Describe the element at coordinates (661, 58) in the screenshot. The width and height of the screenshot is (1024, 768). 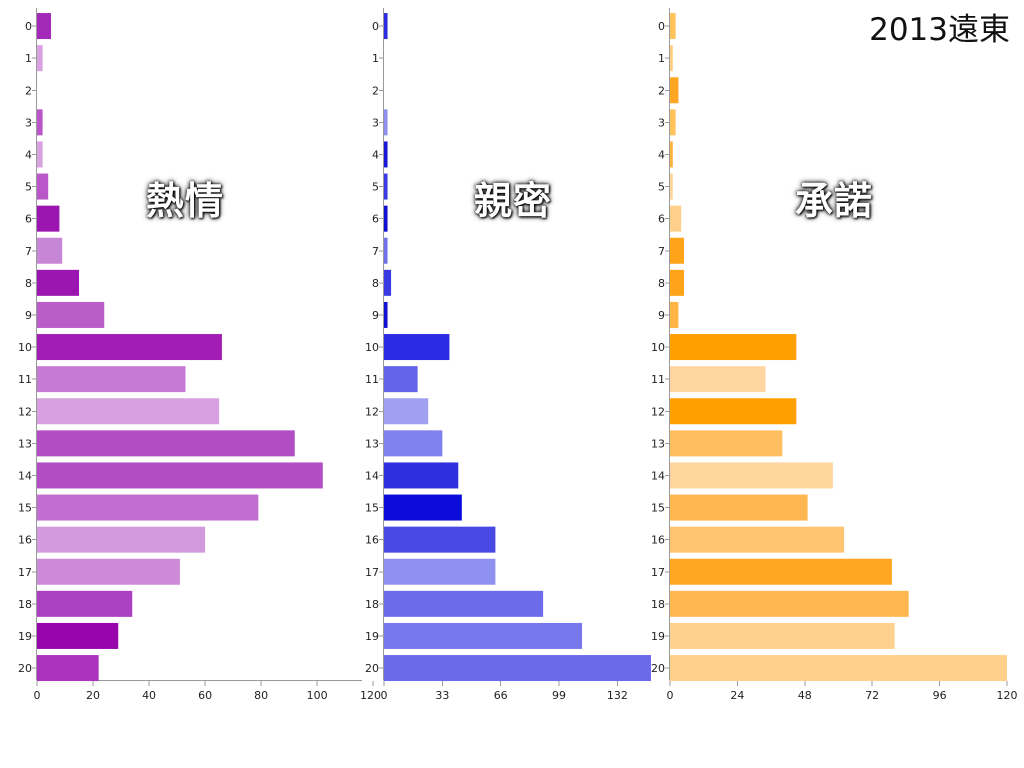
I see `commitment-y-tick-label: 1` at that location.